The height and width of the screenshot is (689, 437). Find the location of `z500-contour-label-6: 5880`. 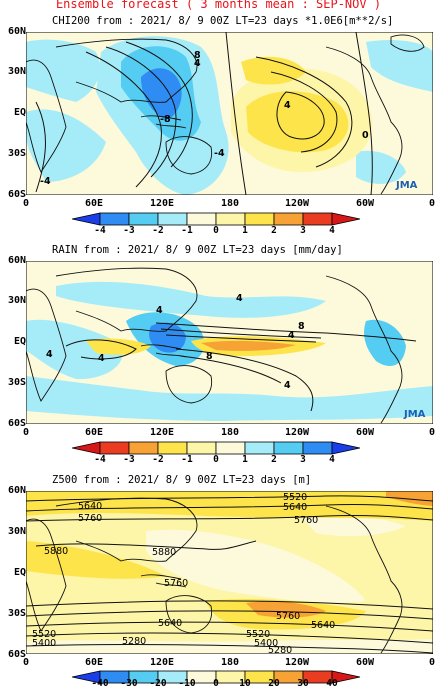

z500-contour-label-6: 5880 is located at coordinates (56, 551).